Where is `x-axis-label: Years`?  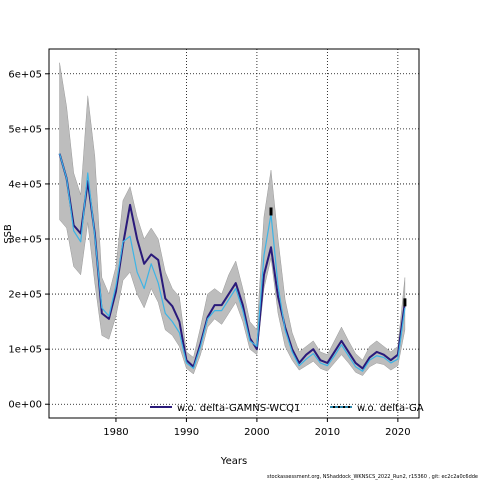 x-axis-label: Years is located at coordinates (233, 461).